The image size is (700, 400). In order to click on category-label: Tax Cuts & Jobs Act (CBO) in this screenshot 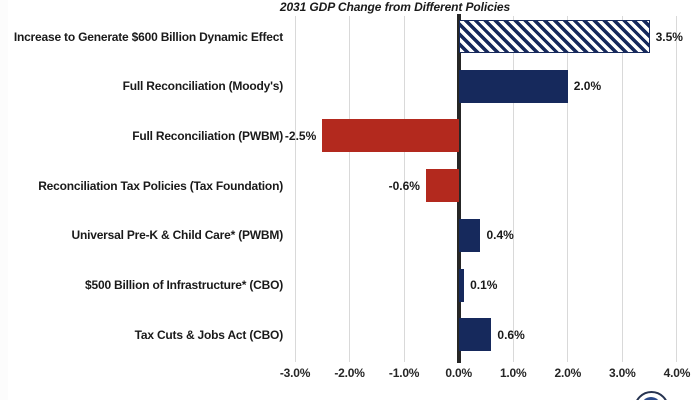, I will do `click(209, 334)`.